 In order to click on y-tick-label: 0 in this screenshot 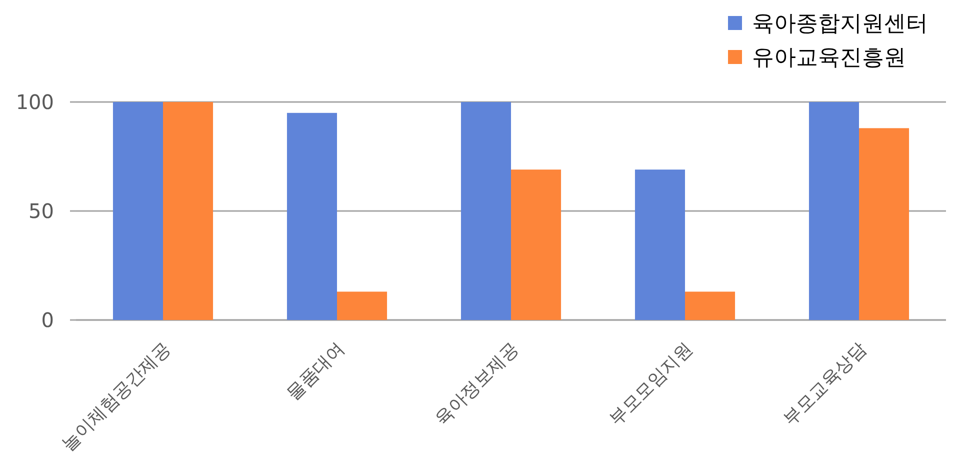, I will do `click(47, 320)`.